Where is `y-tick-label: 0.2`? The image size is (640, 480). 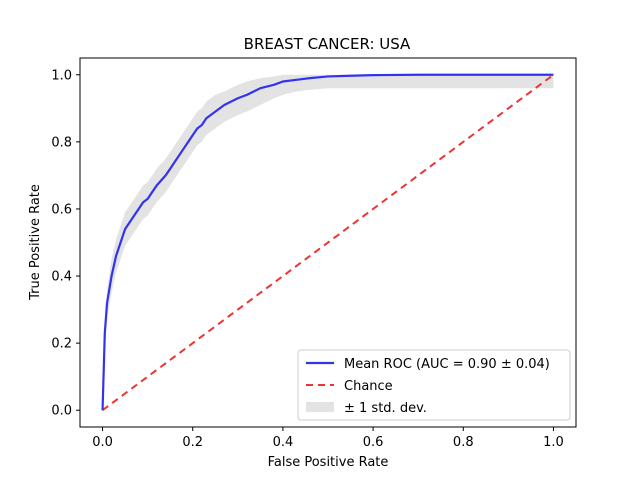 y-tick-label: 0.2 is located at coordinates (61, 344).